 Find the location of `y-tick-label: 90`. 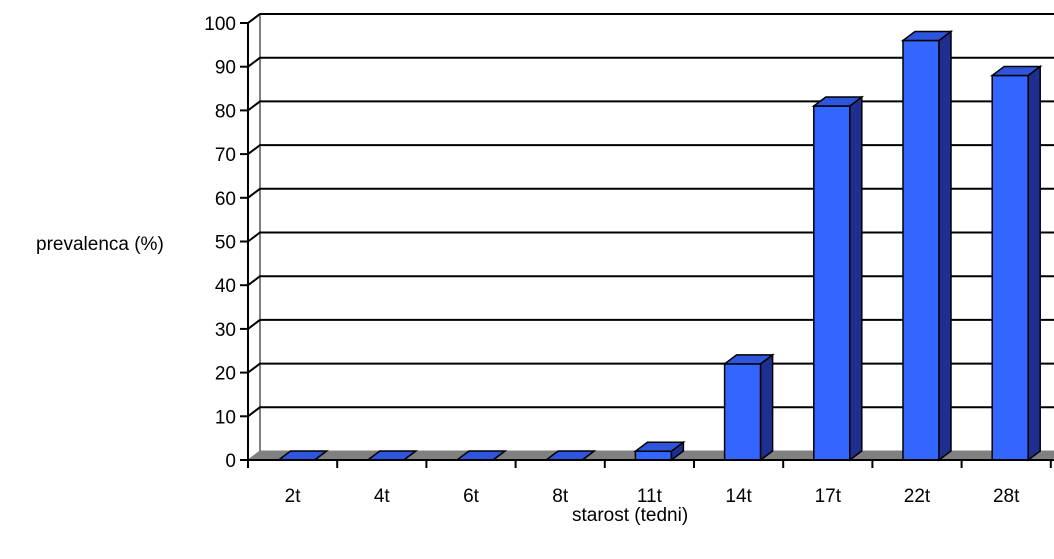

y-tick-label: 90 is located at coordinates (225, 68).